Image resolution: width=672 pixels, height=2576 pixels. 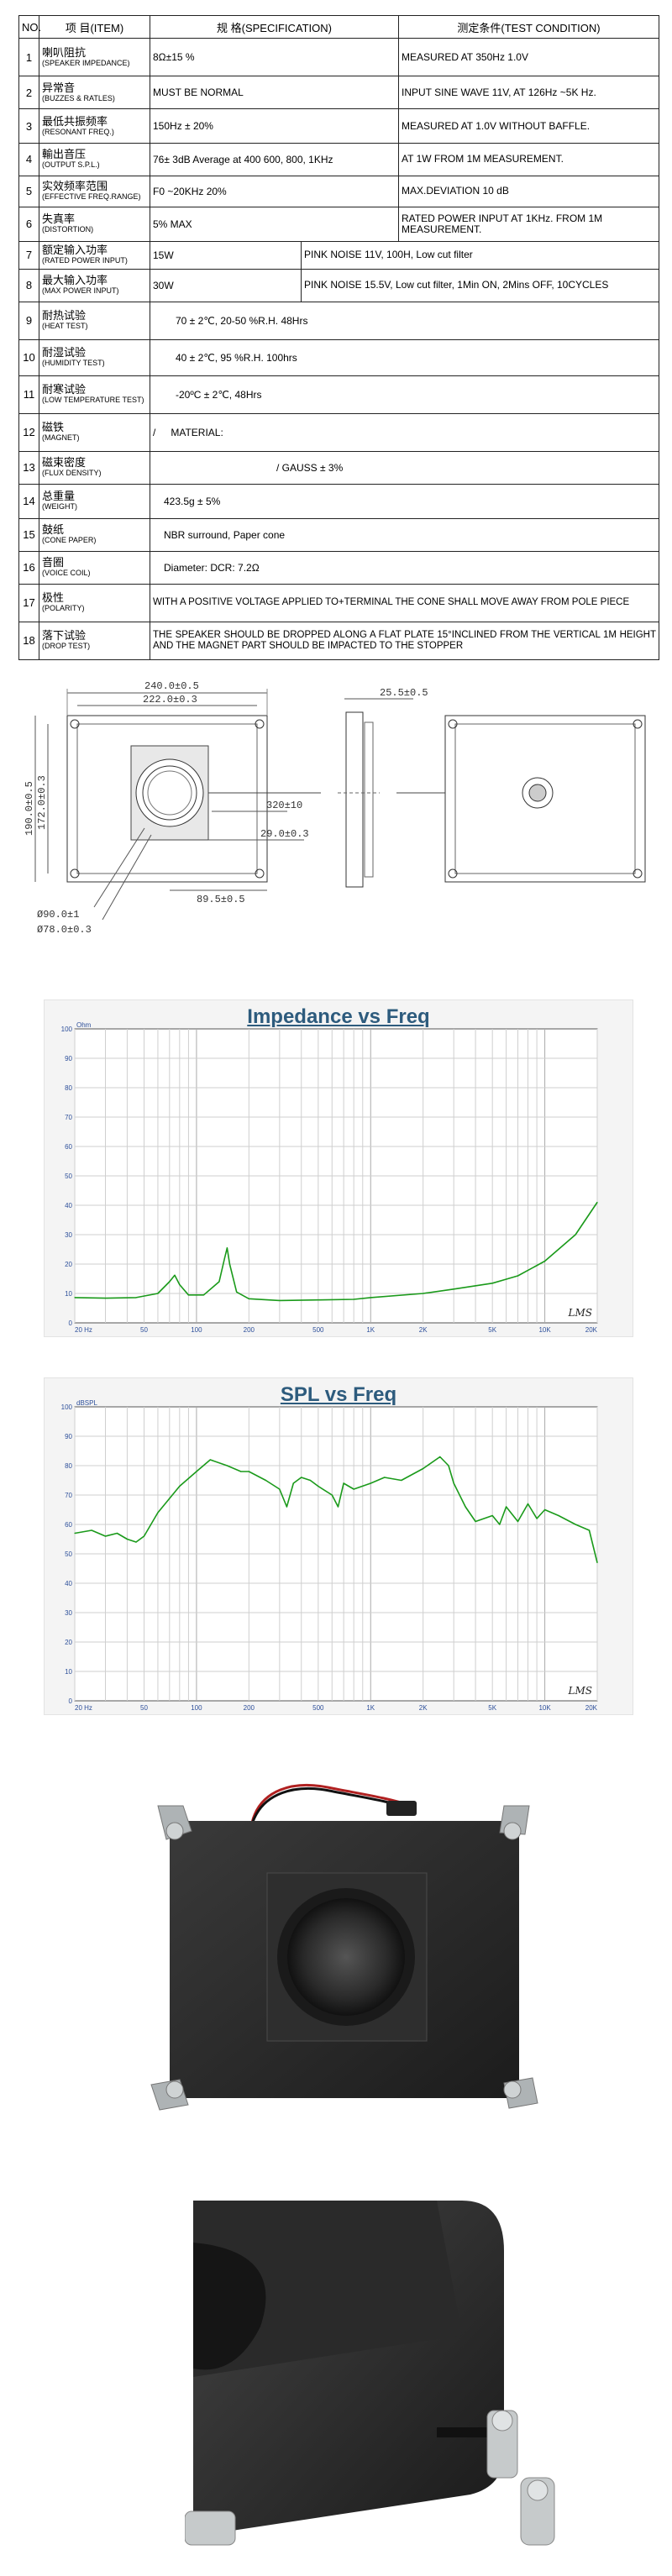 I want to click on row-number: 7, so click(x=28, y=255).